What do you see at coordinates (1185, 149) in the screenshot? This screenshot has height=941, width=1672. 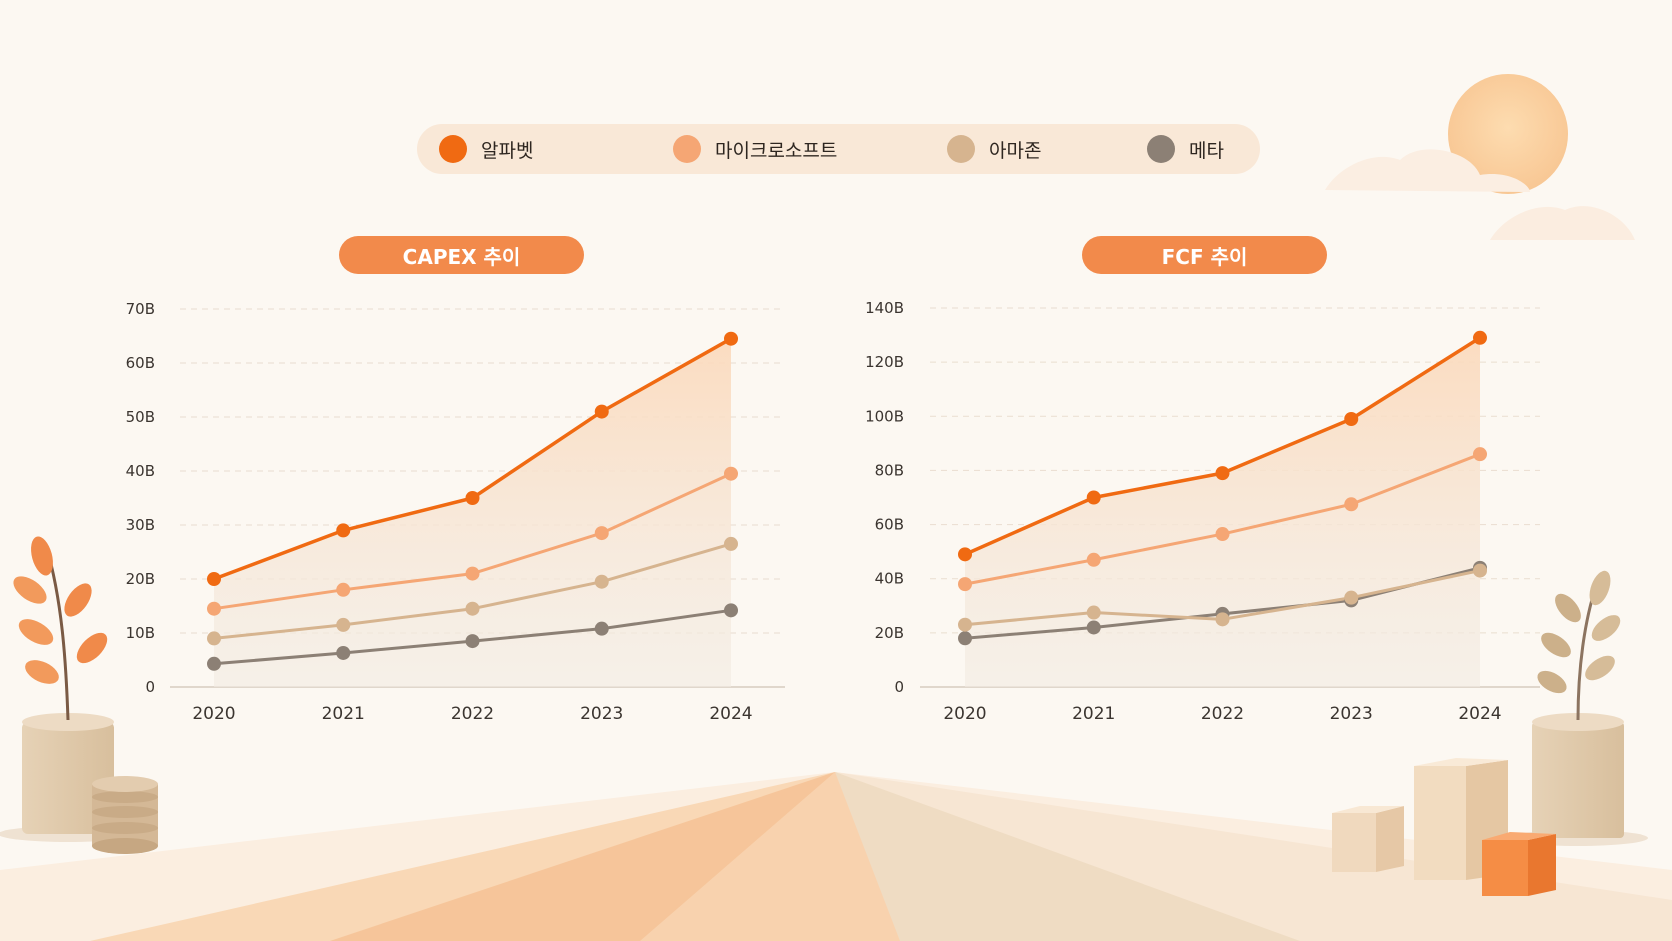 I see `legend-item-meta: 메타` at bounding box center [1185, 149].